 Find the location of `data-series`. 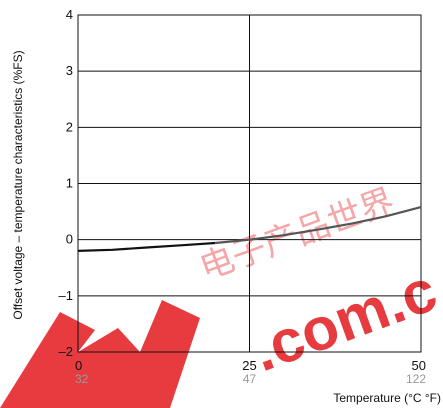

data-series is located at coordinates (249, 229).